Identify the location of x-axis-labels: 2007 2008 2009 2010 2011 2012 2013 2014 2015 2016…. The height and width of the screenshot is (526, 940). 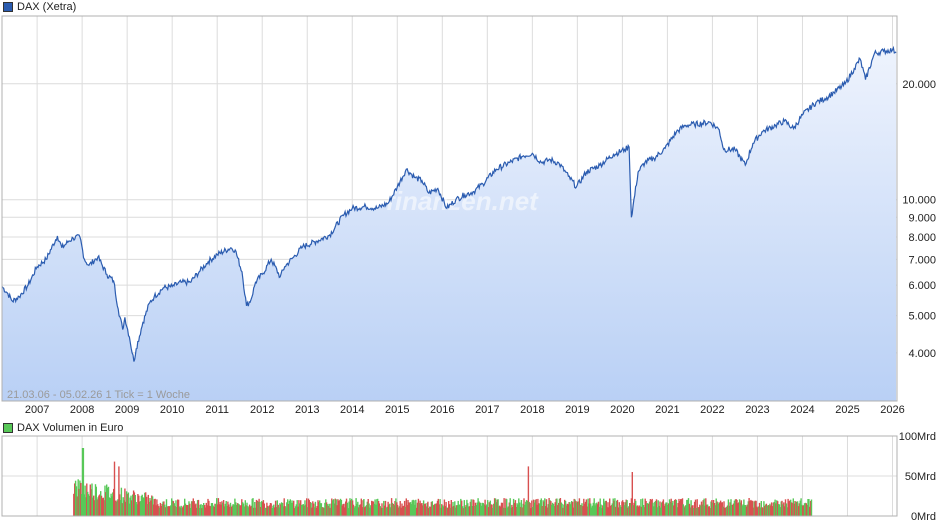
(465, 410).